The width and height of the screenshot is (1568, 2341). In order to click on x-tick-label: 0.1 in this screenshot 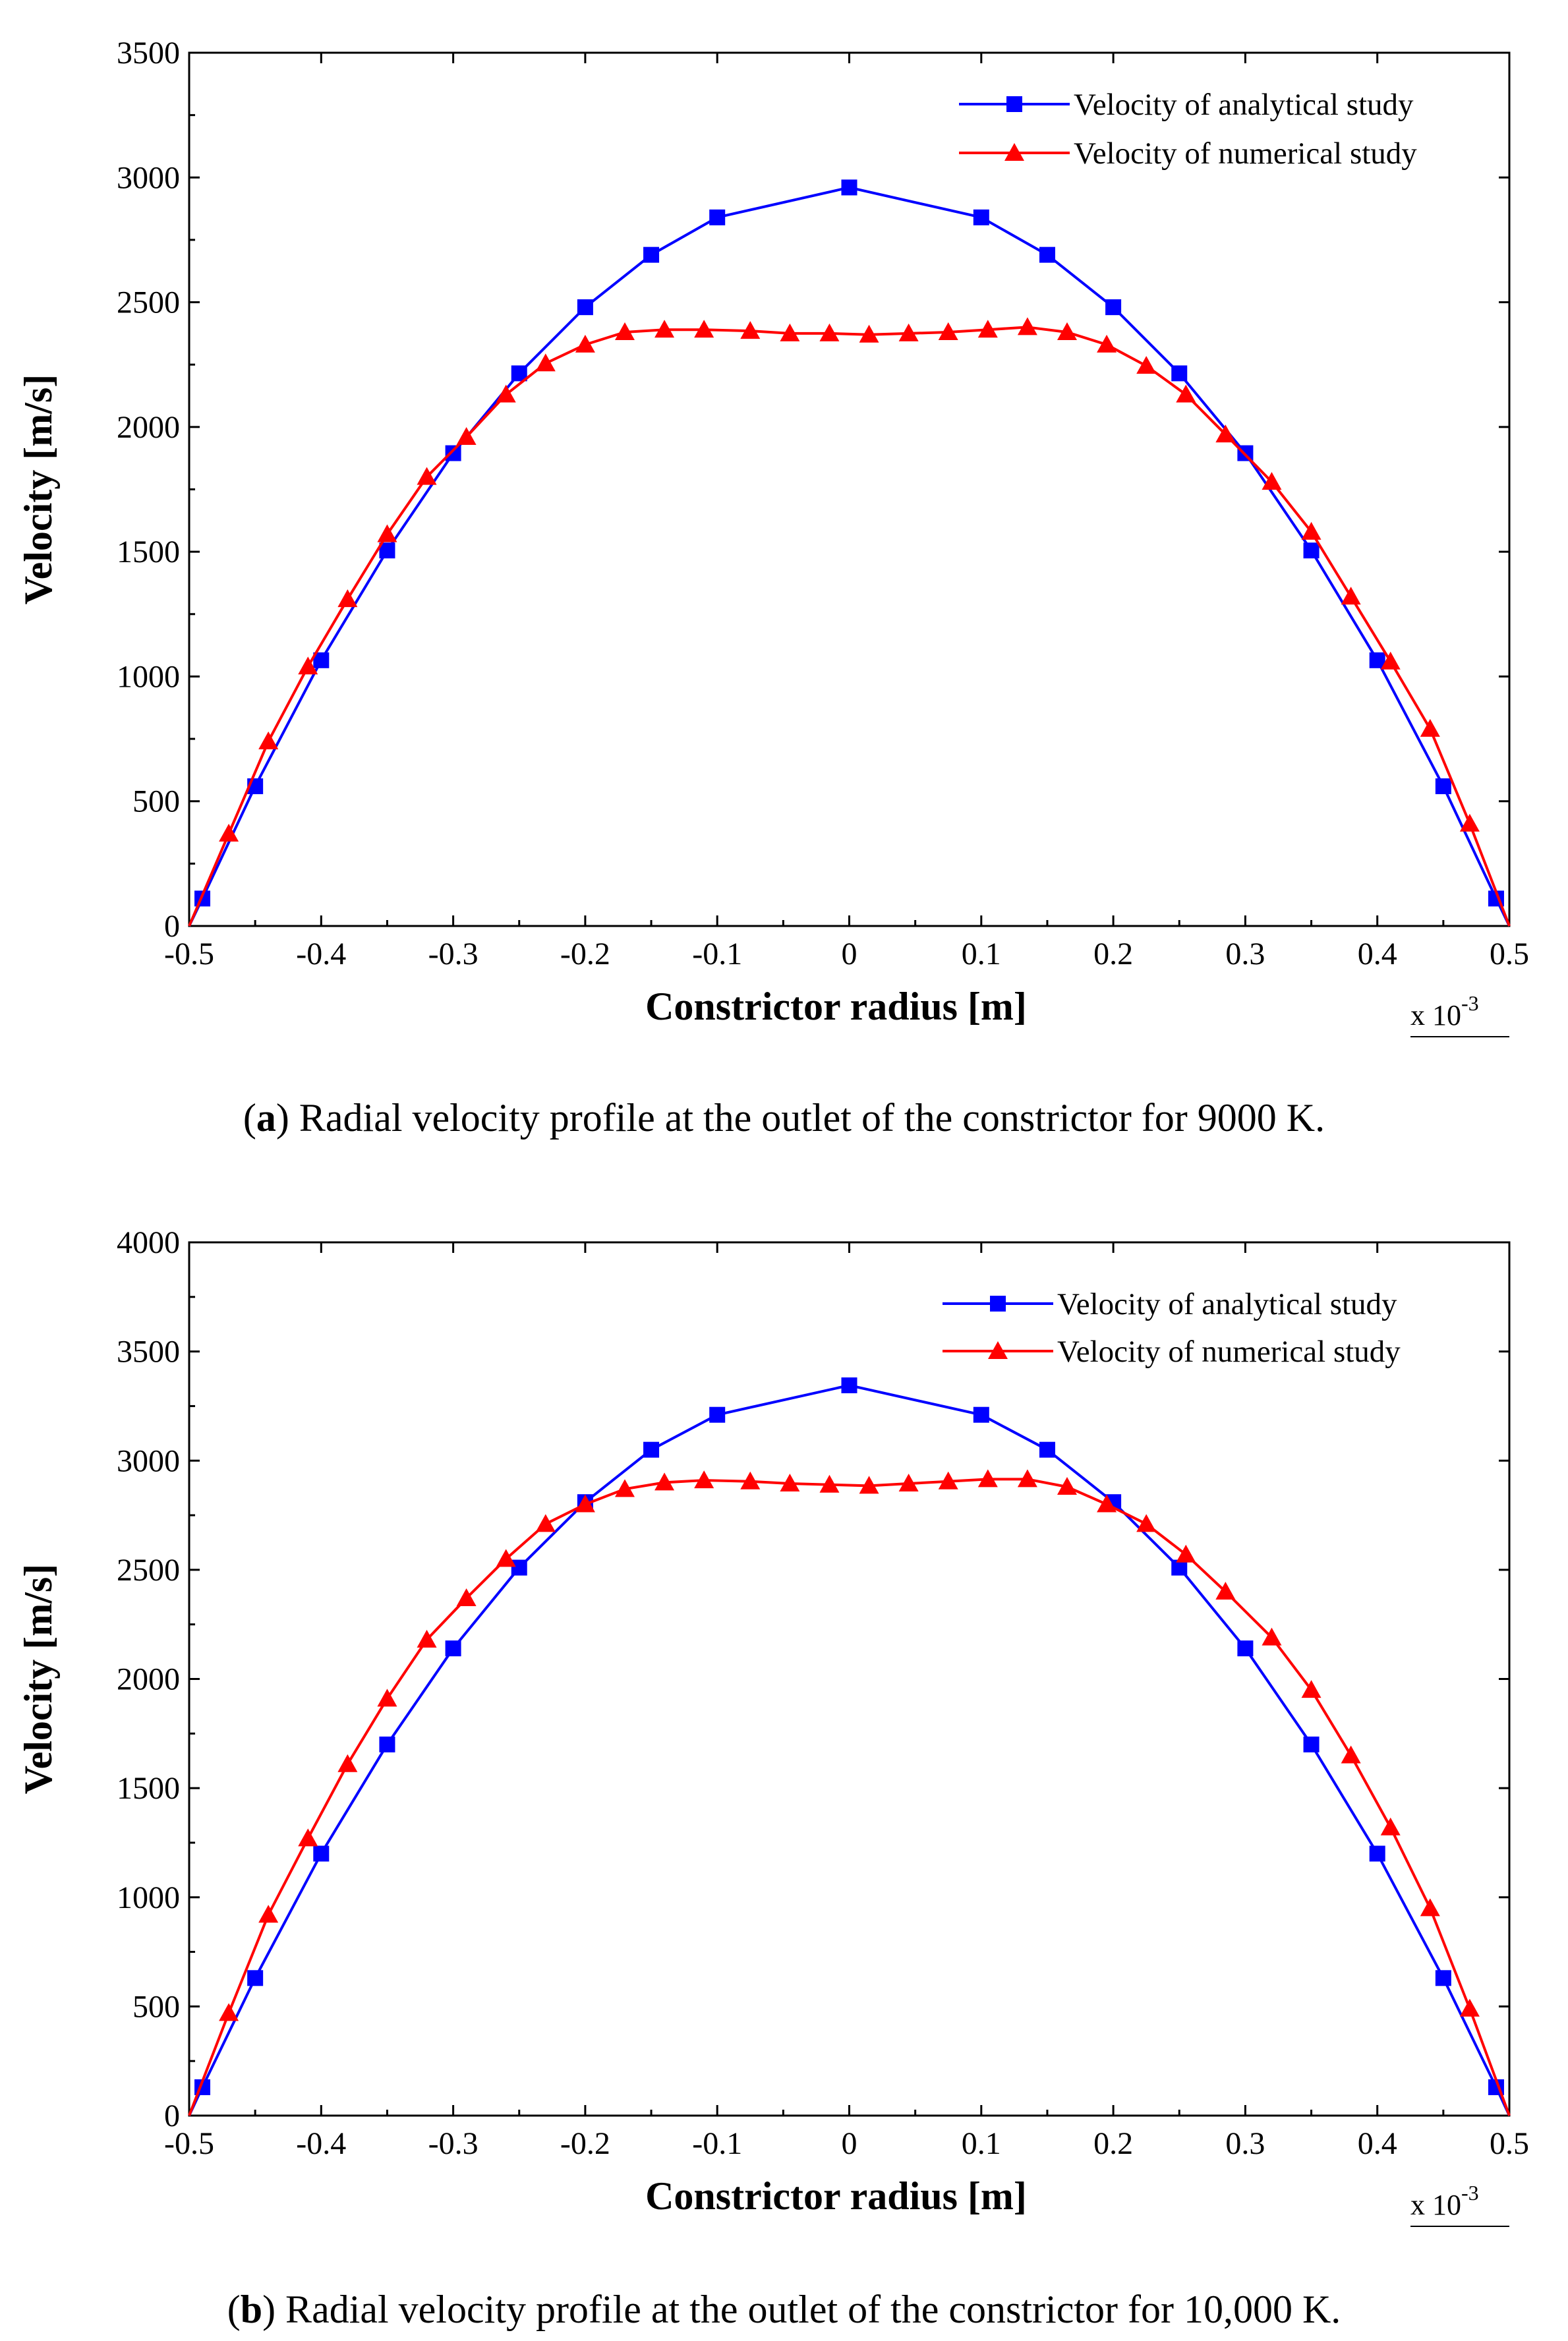, I will do `click(981, 2143)`.